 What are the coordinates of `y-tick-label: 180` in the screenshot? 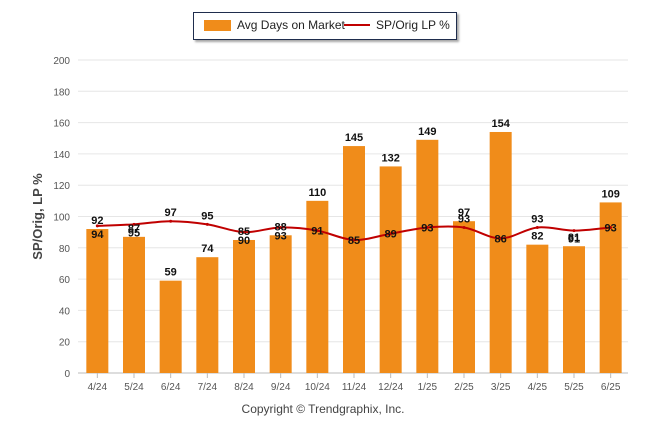 It's located at (61, 92).